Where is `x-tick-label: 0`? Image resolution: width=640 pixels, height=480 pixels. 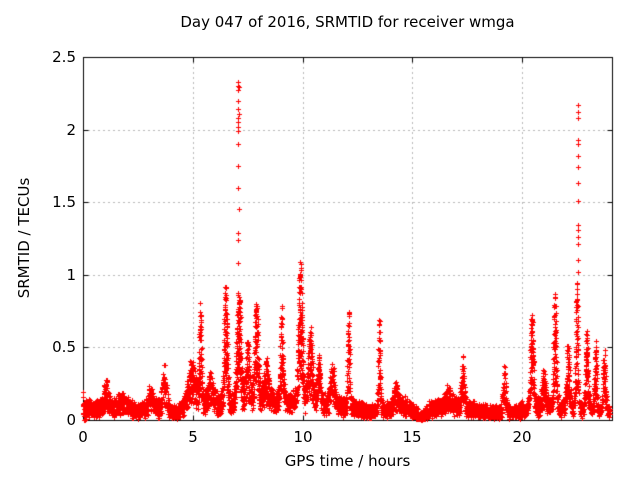
x-tick-label: 0 is located at coordinates (83, 437).